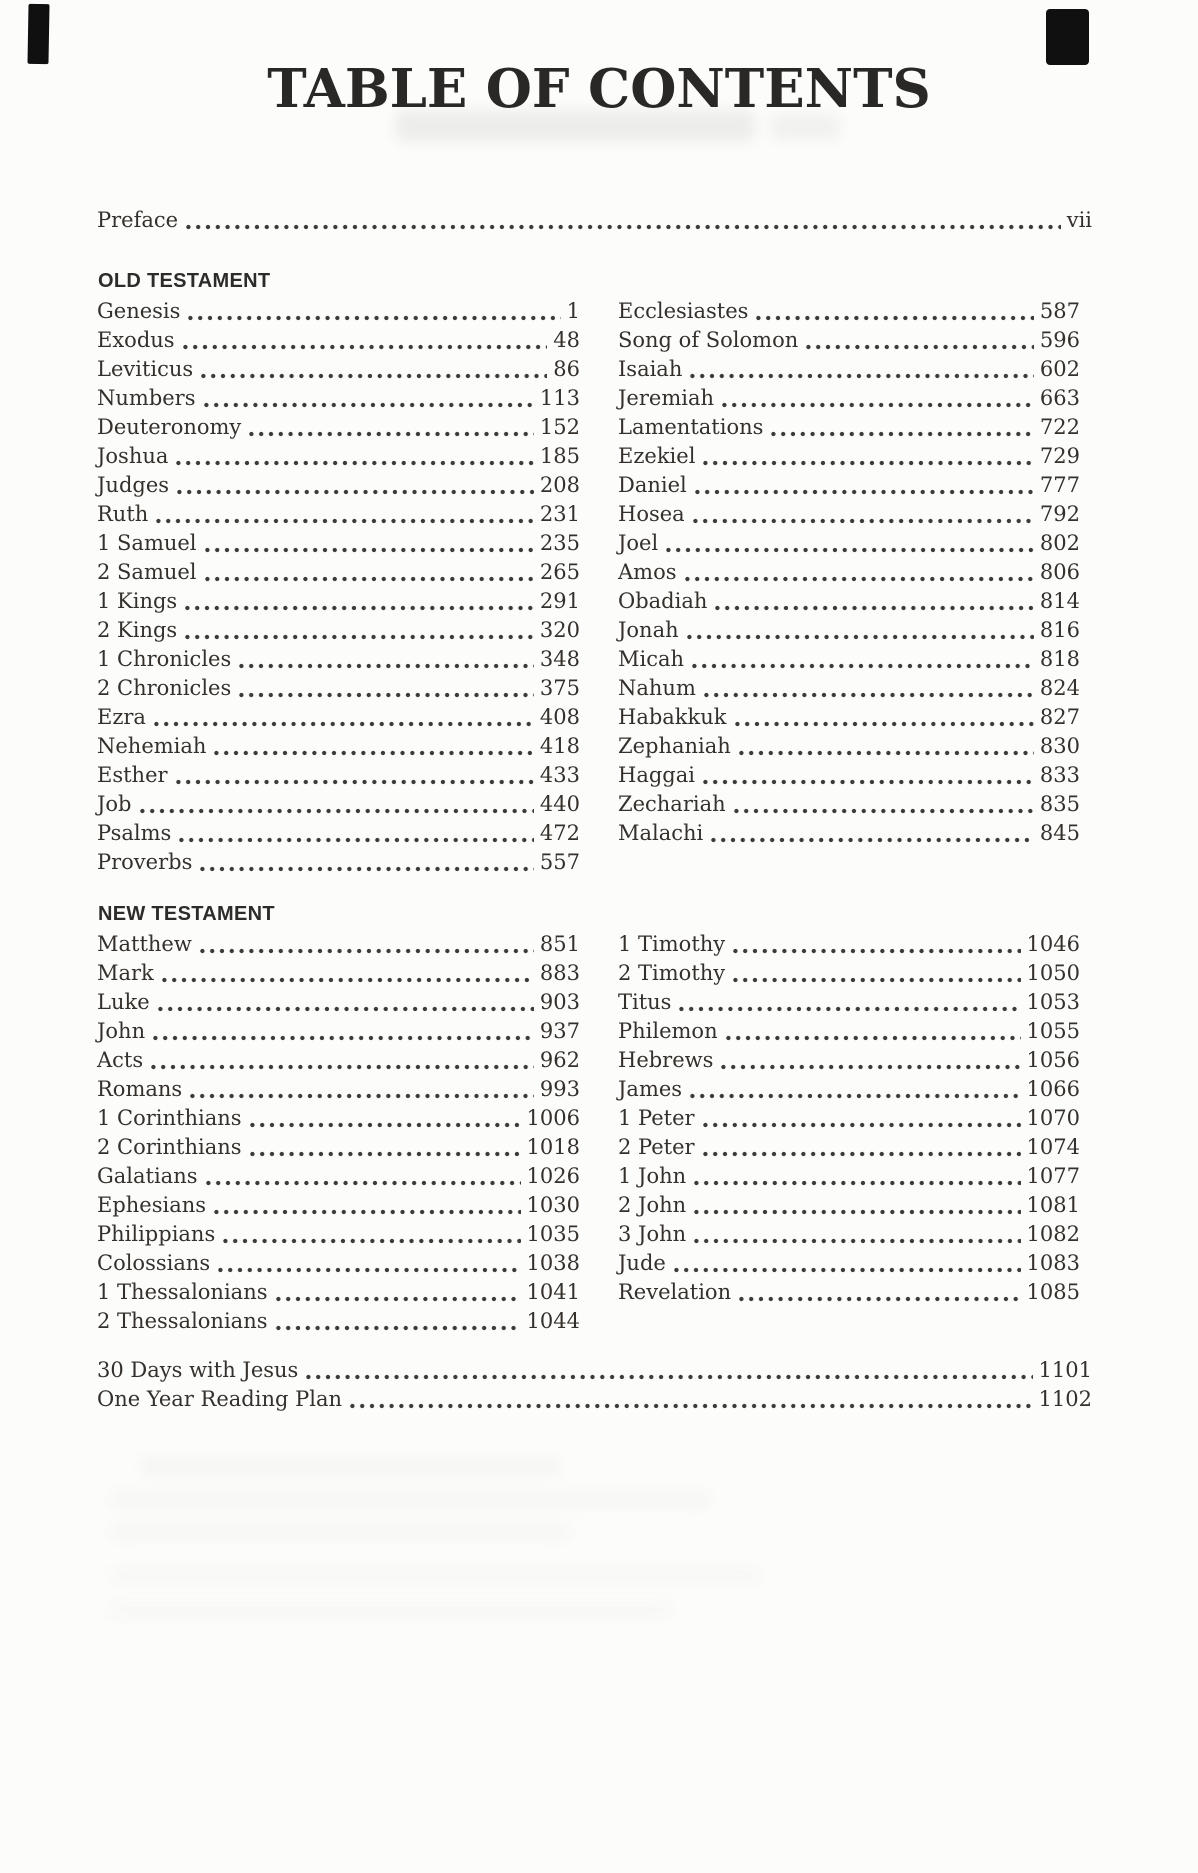 This screenshot has width=1198, height=1873. What do you see at coordinates (1059, 601) in the screenshot?
I see `entry-page-number: 814` at bounding box center [1059, 601].